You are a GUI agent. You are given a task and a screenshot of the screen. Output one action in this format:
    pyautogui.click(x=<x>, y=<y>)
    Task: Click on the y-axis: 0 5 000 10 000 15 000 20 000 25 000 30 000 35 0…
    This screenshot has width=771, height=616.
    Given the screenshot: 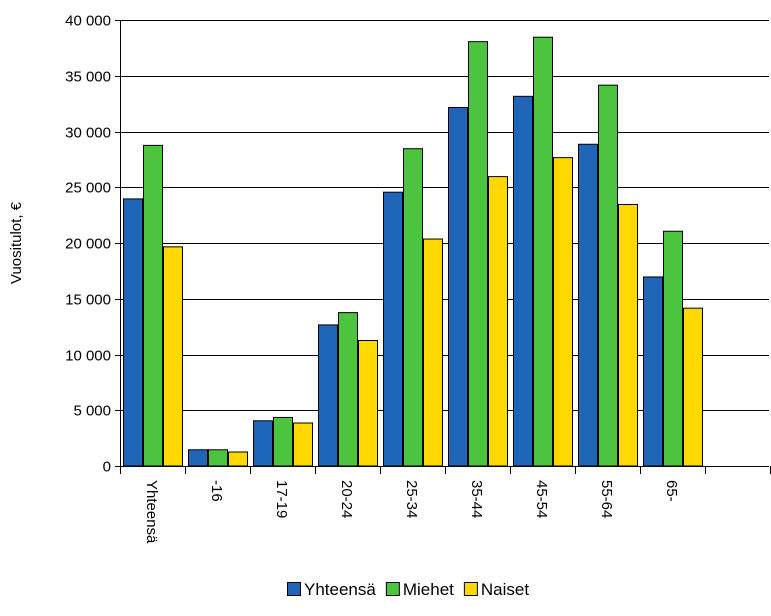 What is the action you would take?
    pyautogui.click(x=93, y=244)
    